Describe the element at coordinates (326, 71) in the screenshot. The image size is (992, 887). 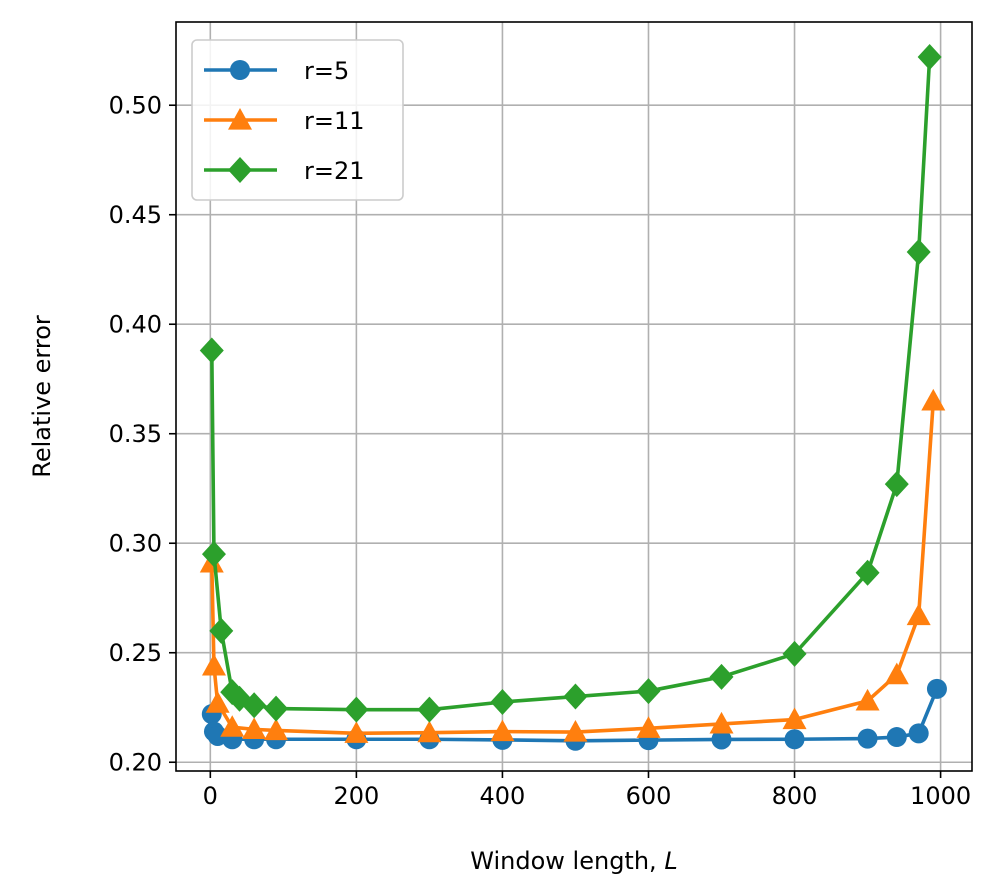
I see `legend-label: r=5` at that location.